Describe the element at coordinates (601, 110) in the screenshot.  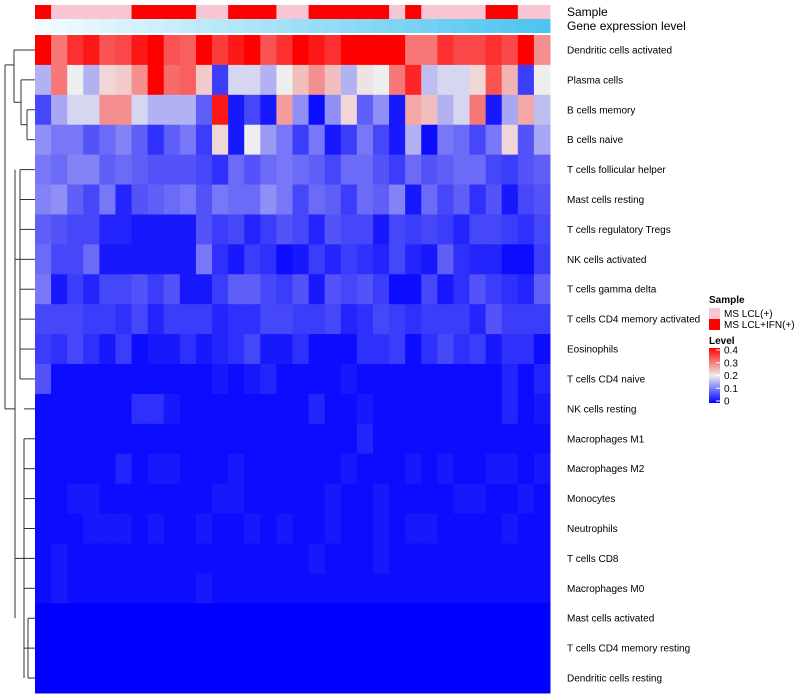
I see `row-label: B cells memory` at that location.